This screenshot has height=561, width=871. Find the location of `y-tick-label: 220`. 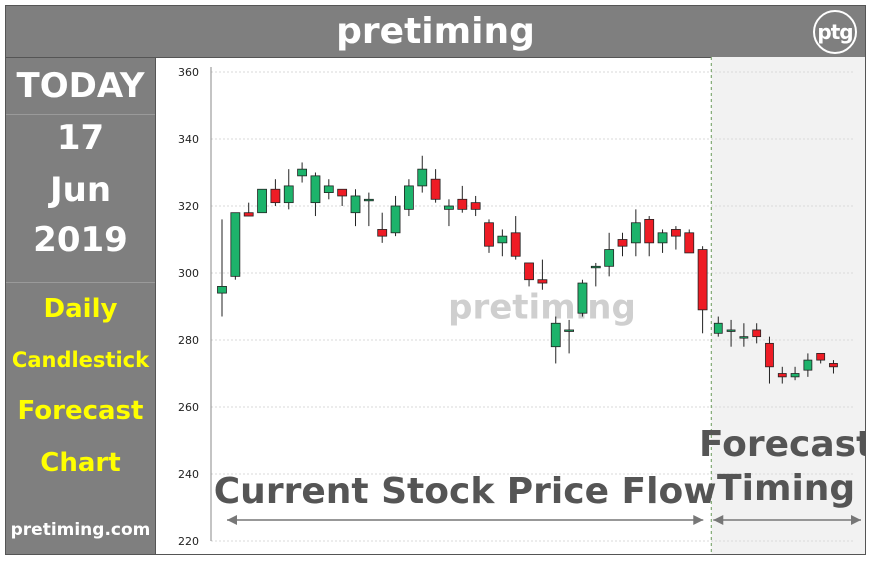

y-tick-label: 220 is located at coordinates (188, 541).